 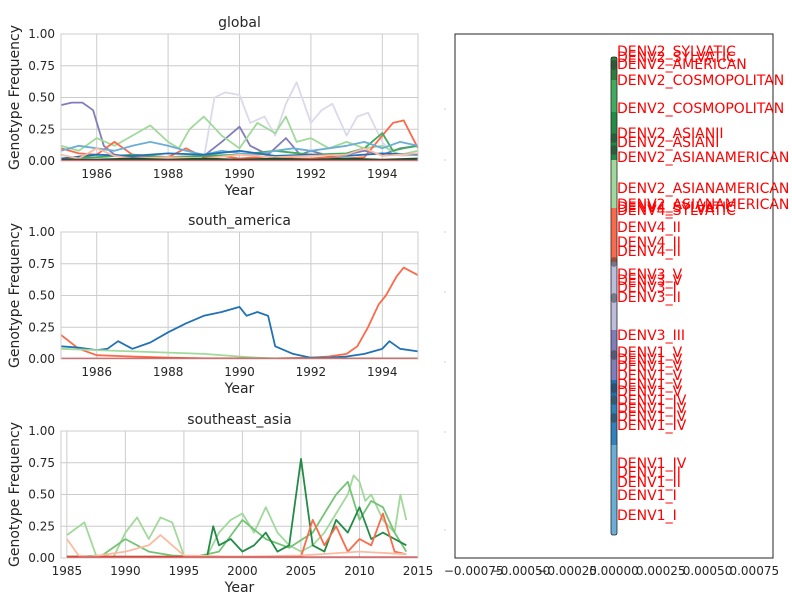 I want to click on tip-label: DENV1_I, so click(x=647, y=496).